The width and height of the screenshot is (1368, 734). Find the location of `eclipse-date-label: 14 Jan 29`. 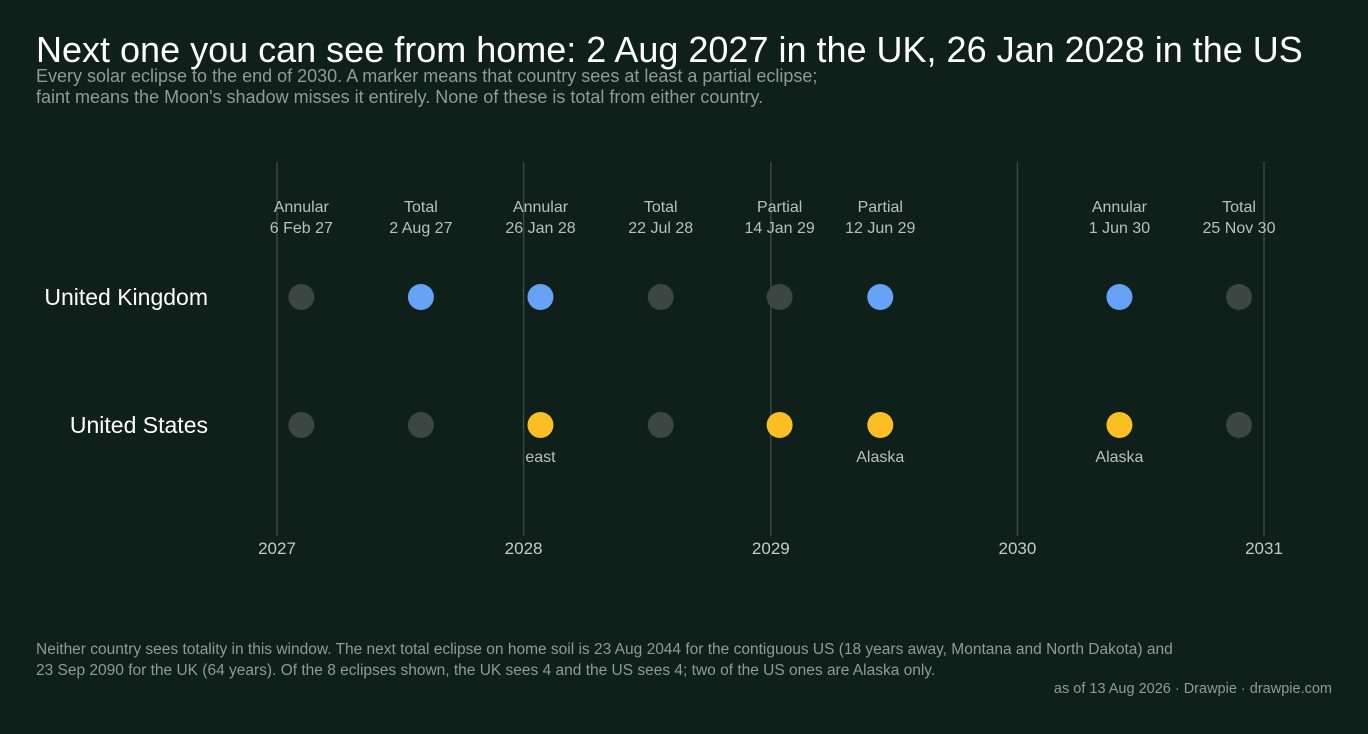

eclipse-date-label: 14 Jan 29 is located at coordinates (779, 228).